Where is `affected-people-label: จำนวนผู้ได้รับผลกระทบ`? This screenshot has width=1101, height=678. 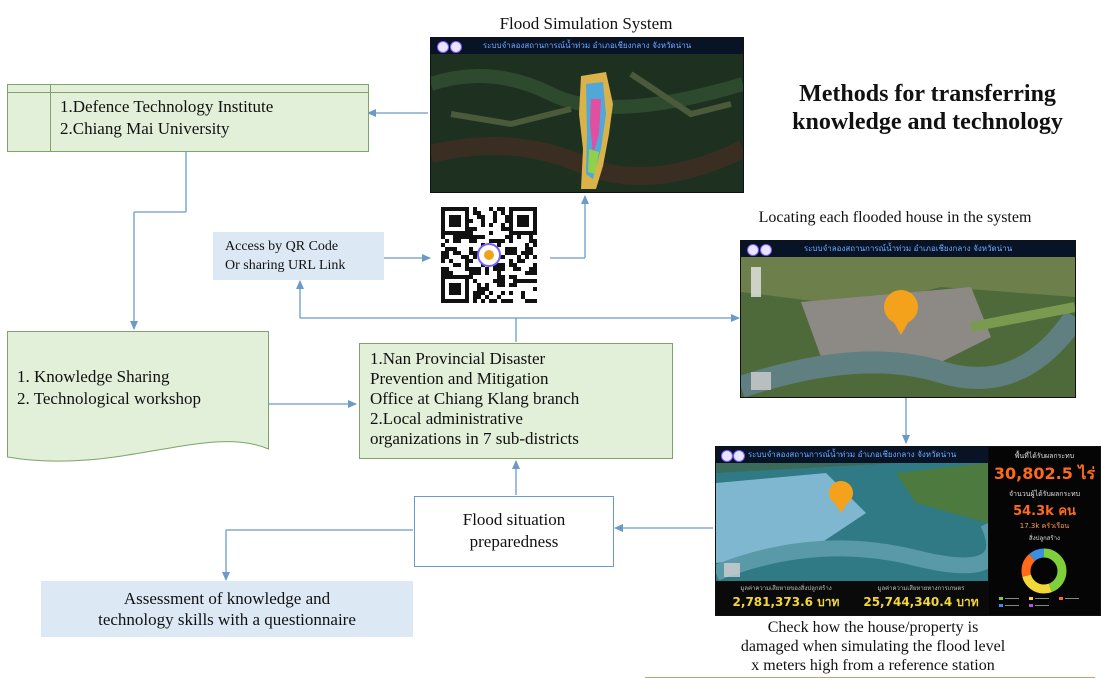 affected-people-label: จำนวนผู้ได้รับผลกระทบ is located at coordinates (1044, 494).